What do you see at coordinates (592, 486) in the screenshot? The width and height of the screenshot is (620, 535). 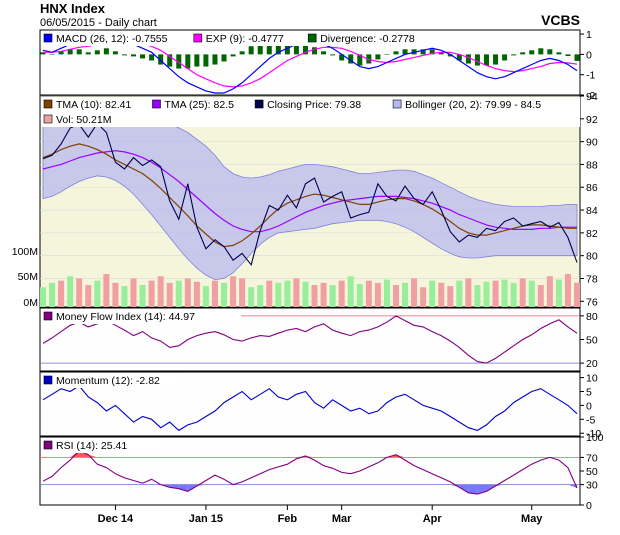 I see `rsi-tick-label-3: 30` at bounding box center [592, 486].